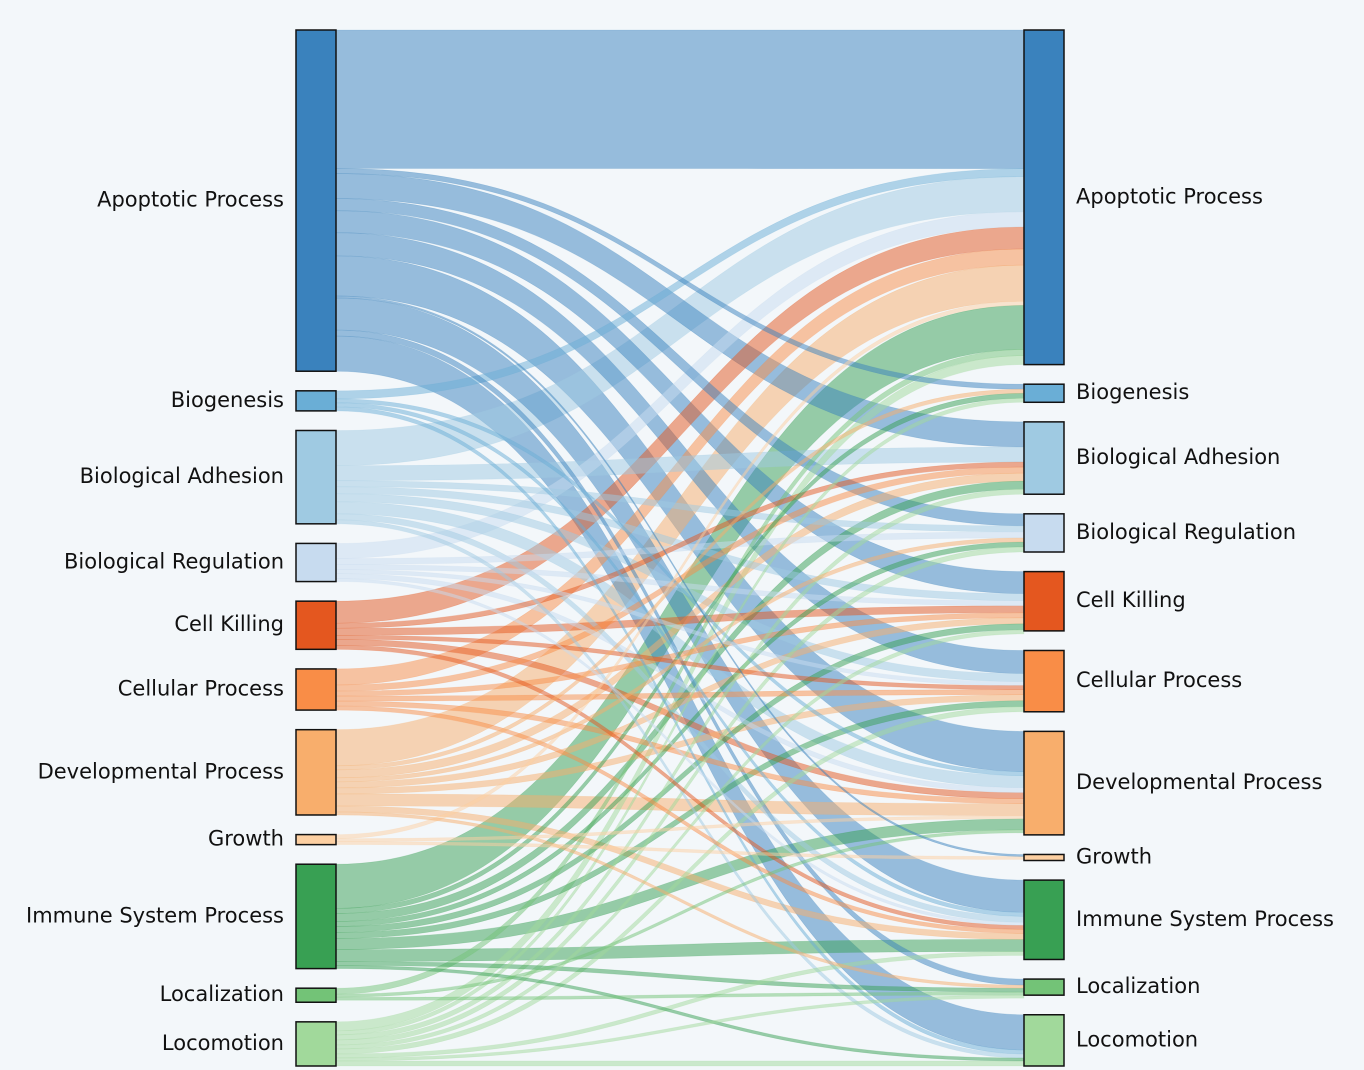  What do you see at coordinates (316, 401) in the screenshot?
I see `left-node-bar-biogenesis` at bounding box center [316, 401].